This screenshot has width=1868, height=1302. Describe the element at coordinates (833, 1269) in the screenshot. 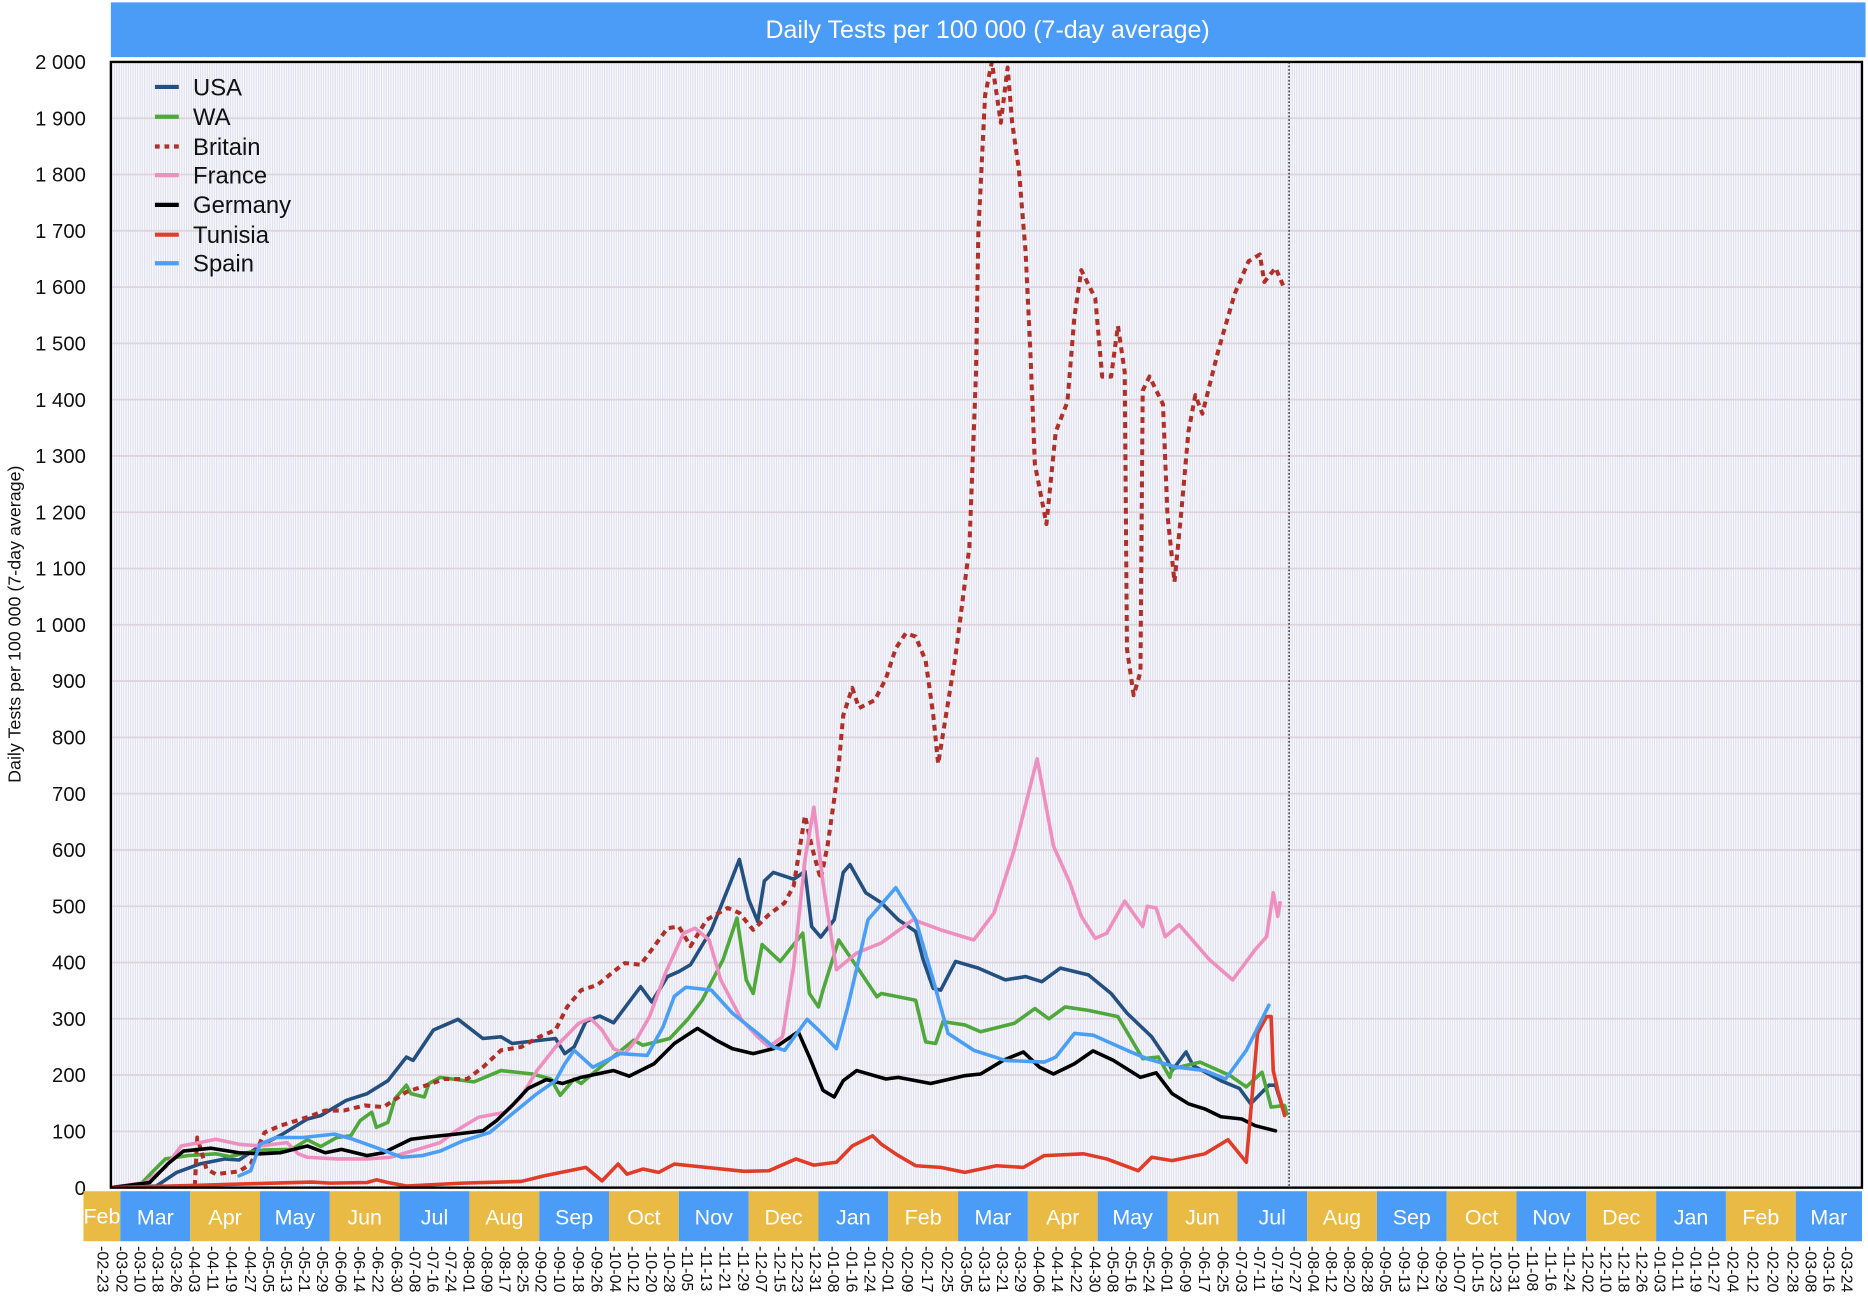

I see `x-tick-label: -01-08` at that location.